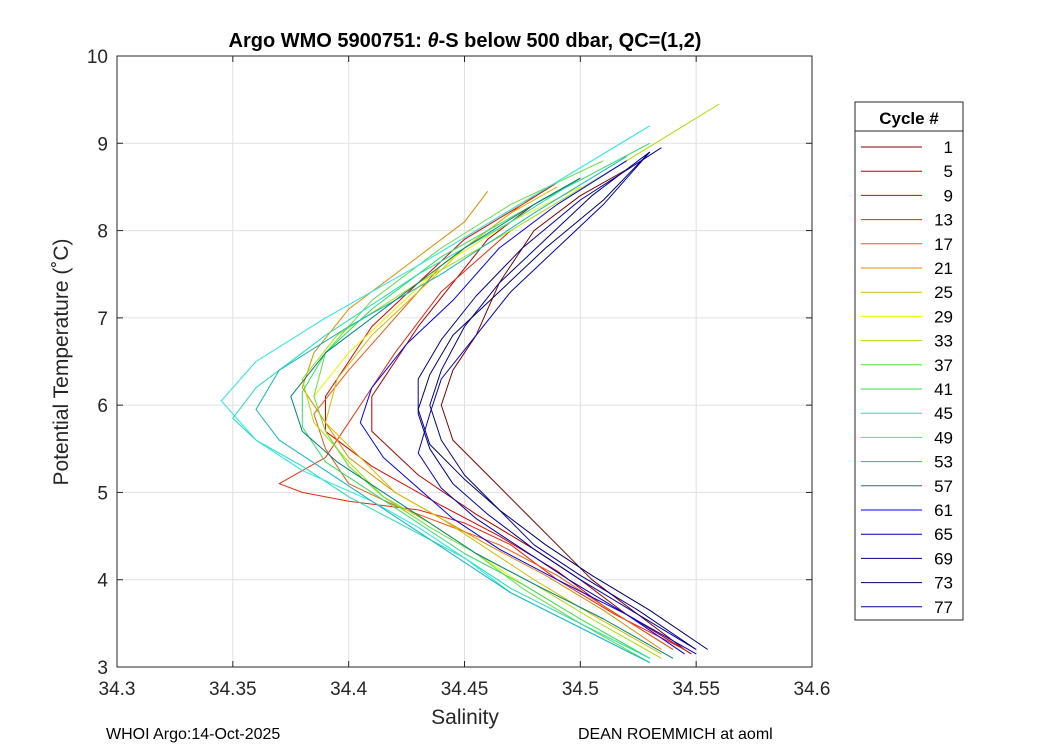 The width and height of the screenshot is (1050, 750). What do you see at coordinates (675, 734) in the screenshot?
I see `footer-right: DEAN ROEMMICH at aoml` at bounding box center [675, 734].